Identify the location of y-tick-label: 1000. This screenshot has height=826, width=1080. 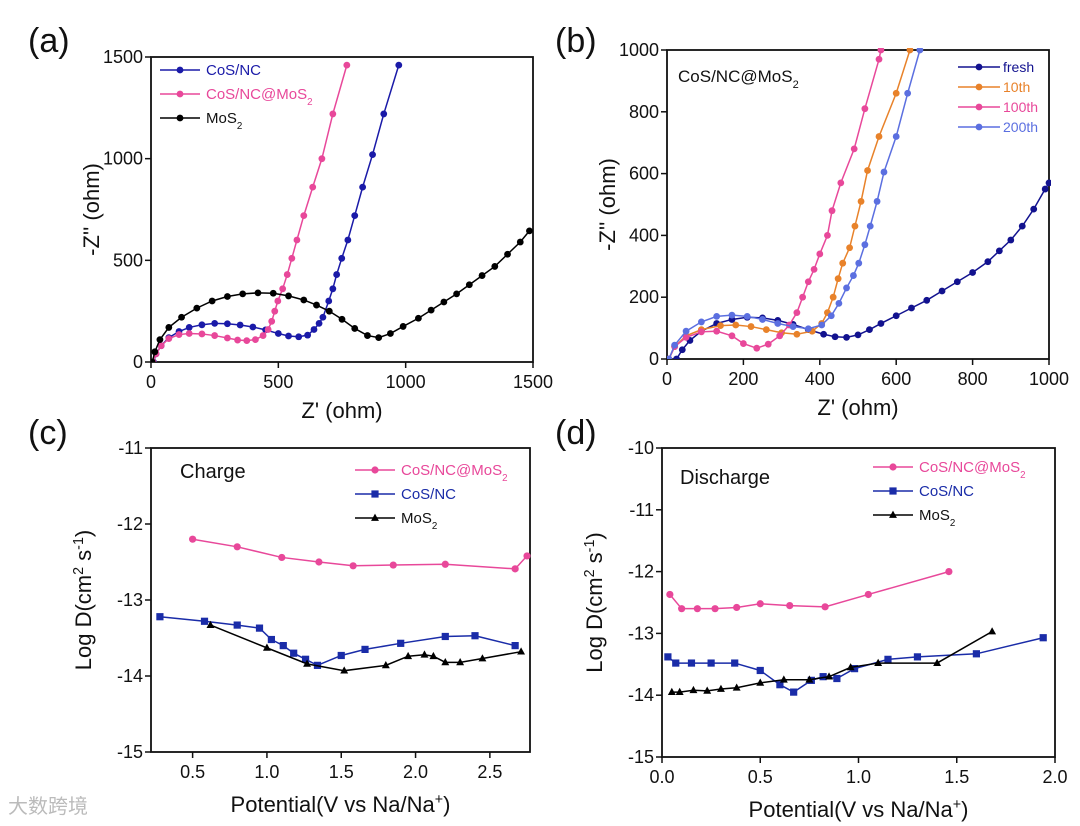
(123, 159).